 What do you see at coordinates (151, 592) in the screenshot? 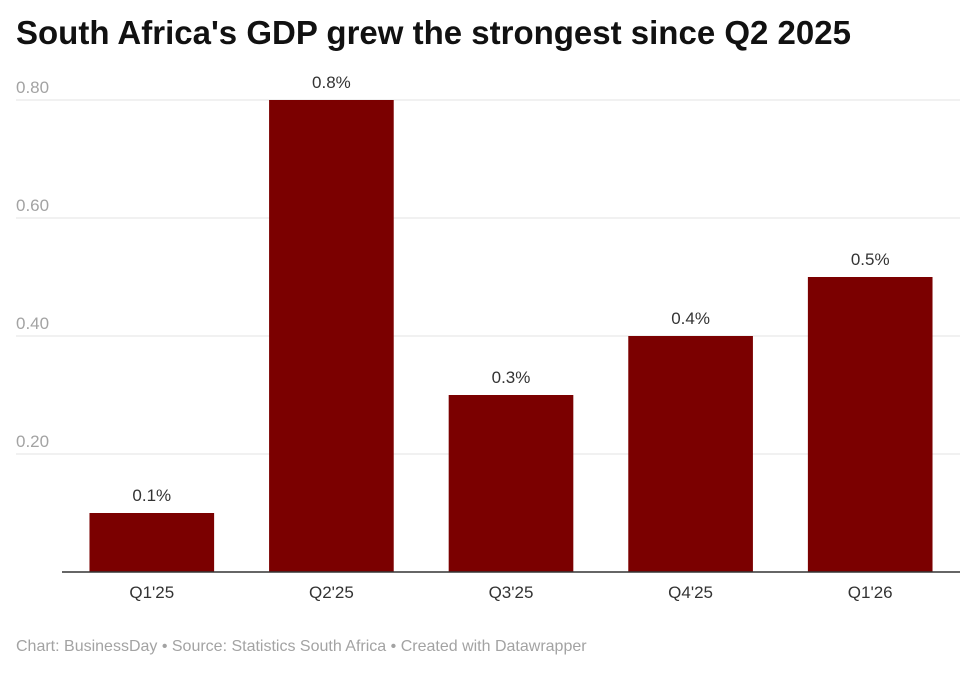
I see `x-tick-label: Q1'25` at bounding box center [151, 592].